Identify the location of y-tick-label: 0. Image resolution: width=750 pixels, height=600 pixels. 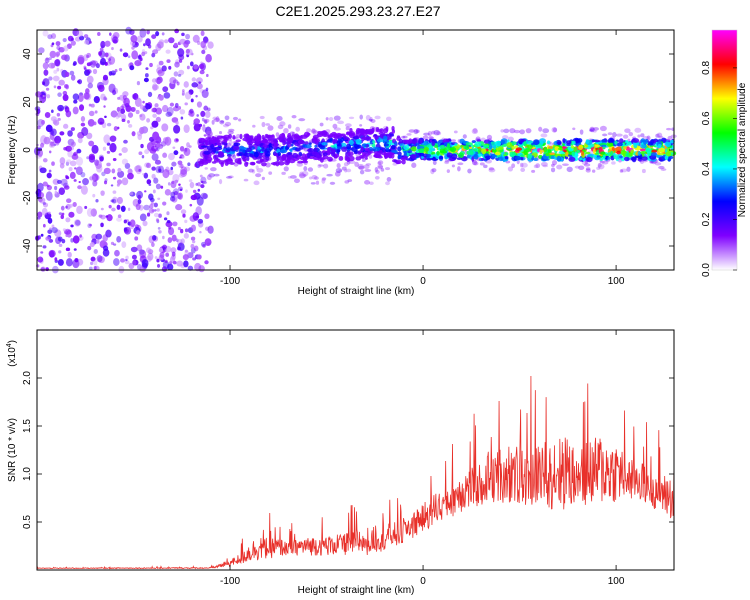
(27, 150).